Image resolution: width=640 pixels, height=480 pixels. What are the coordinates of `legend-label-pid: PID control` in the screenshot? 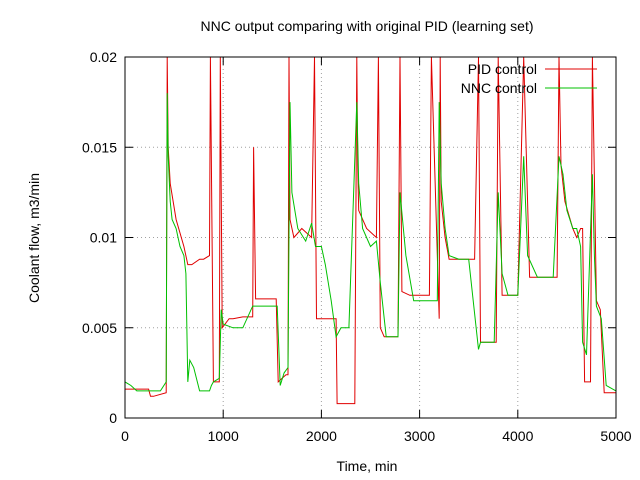 It's located at (502, 69).